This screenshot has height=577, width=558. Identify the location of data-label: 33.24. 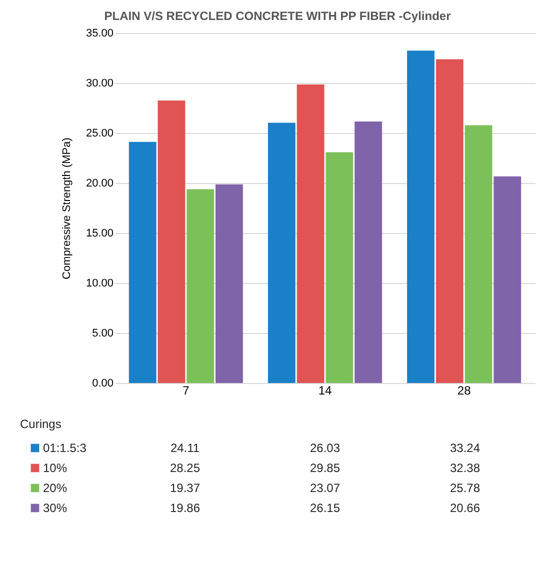
(465, 448).